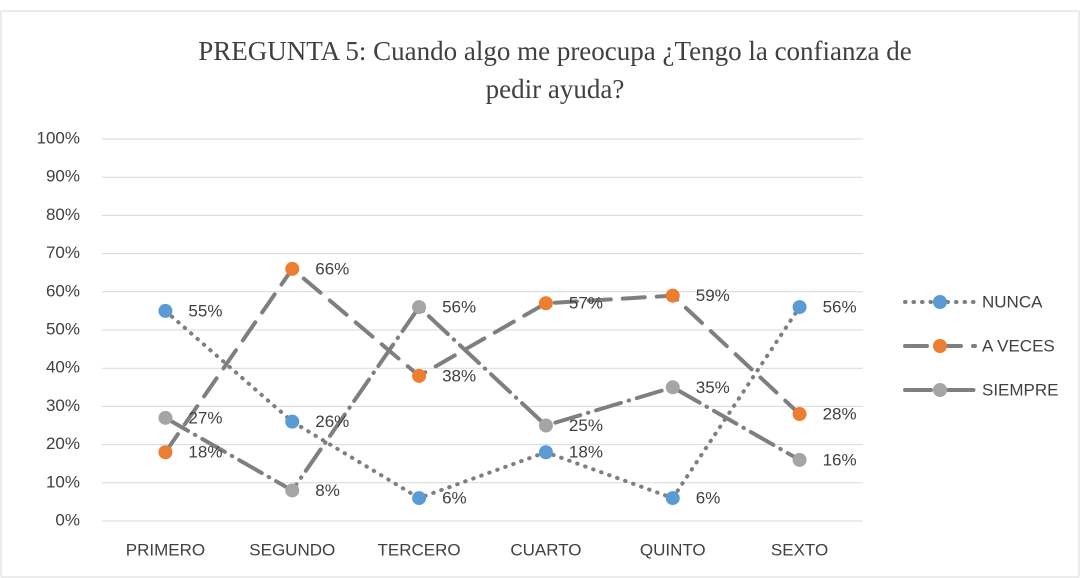 Image resolution: width=1082 pixels, height=578 pixels. What do you see at coordinates (63, 176) in the screenshot?
I see `y-tick-label: 90%` at bounding box center [63, 176].